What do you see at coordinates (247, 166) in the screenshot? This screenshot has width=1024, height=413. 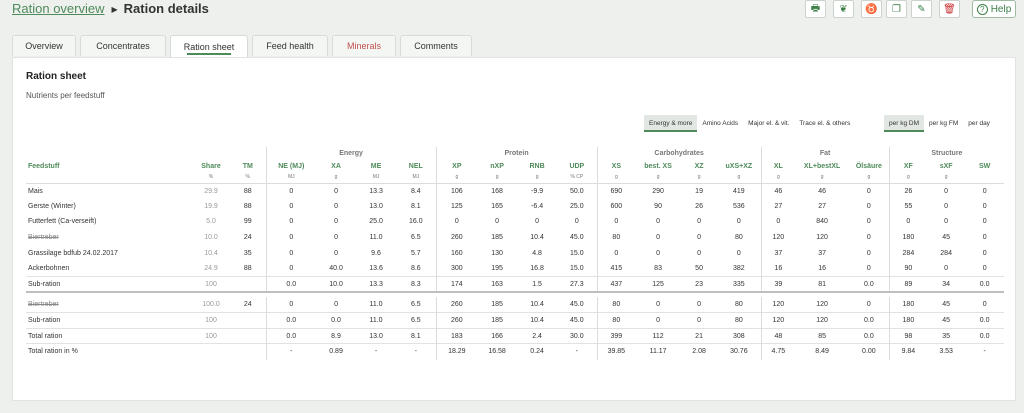 I see `column-header-tm: TM` at bounding box center [247, 166].